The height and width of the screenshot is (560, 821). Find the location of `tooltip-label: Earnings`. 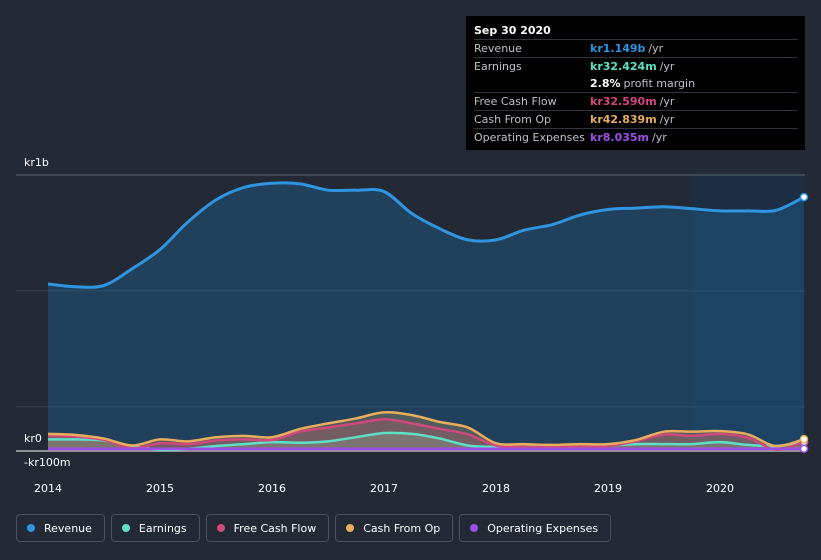

tooltip-label: Earnings is located at coordinates (498, 66).